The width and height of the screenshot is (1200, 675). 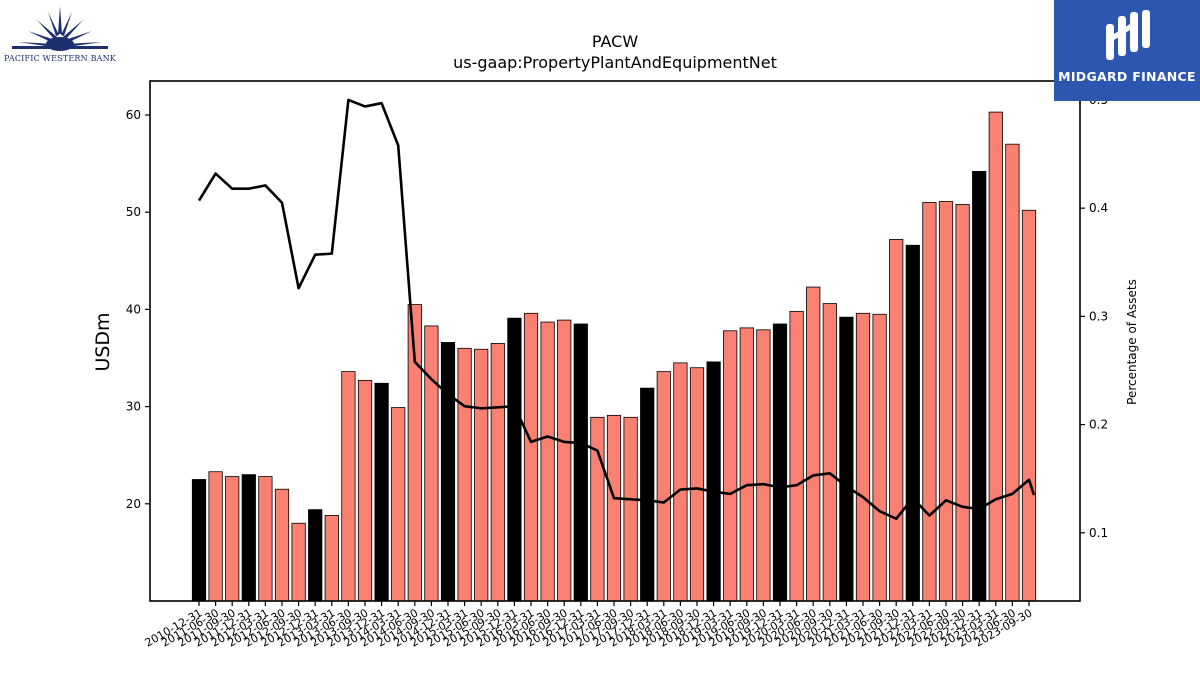 I want to click on midgard-mark-icon, so click(x=1128, y=35).